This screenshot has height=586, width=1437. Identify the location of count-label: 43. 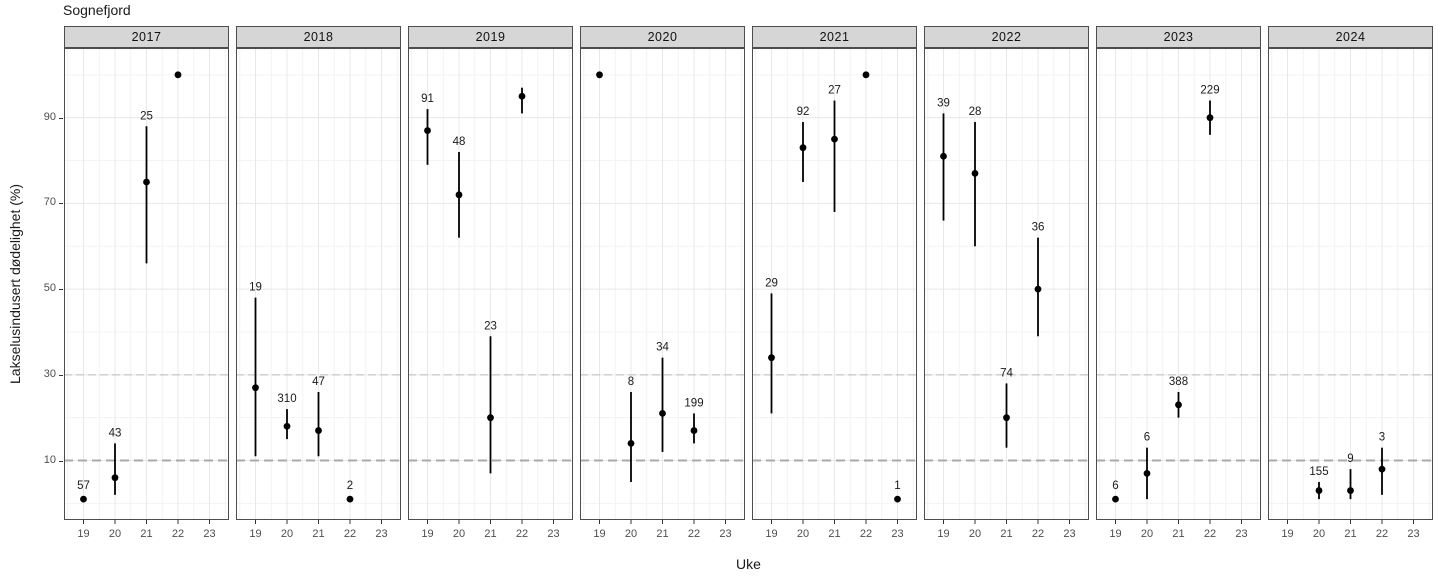
(115, 433).